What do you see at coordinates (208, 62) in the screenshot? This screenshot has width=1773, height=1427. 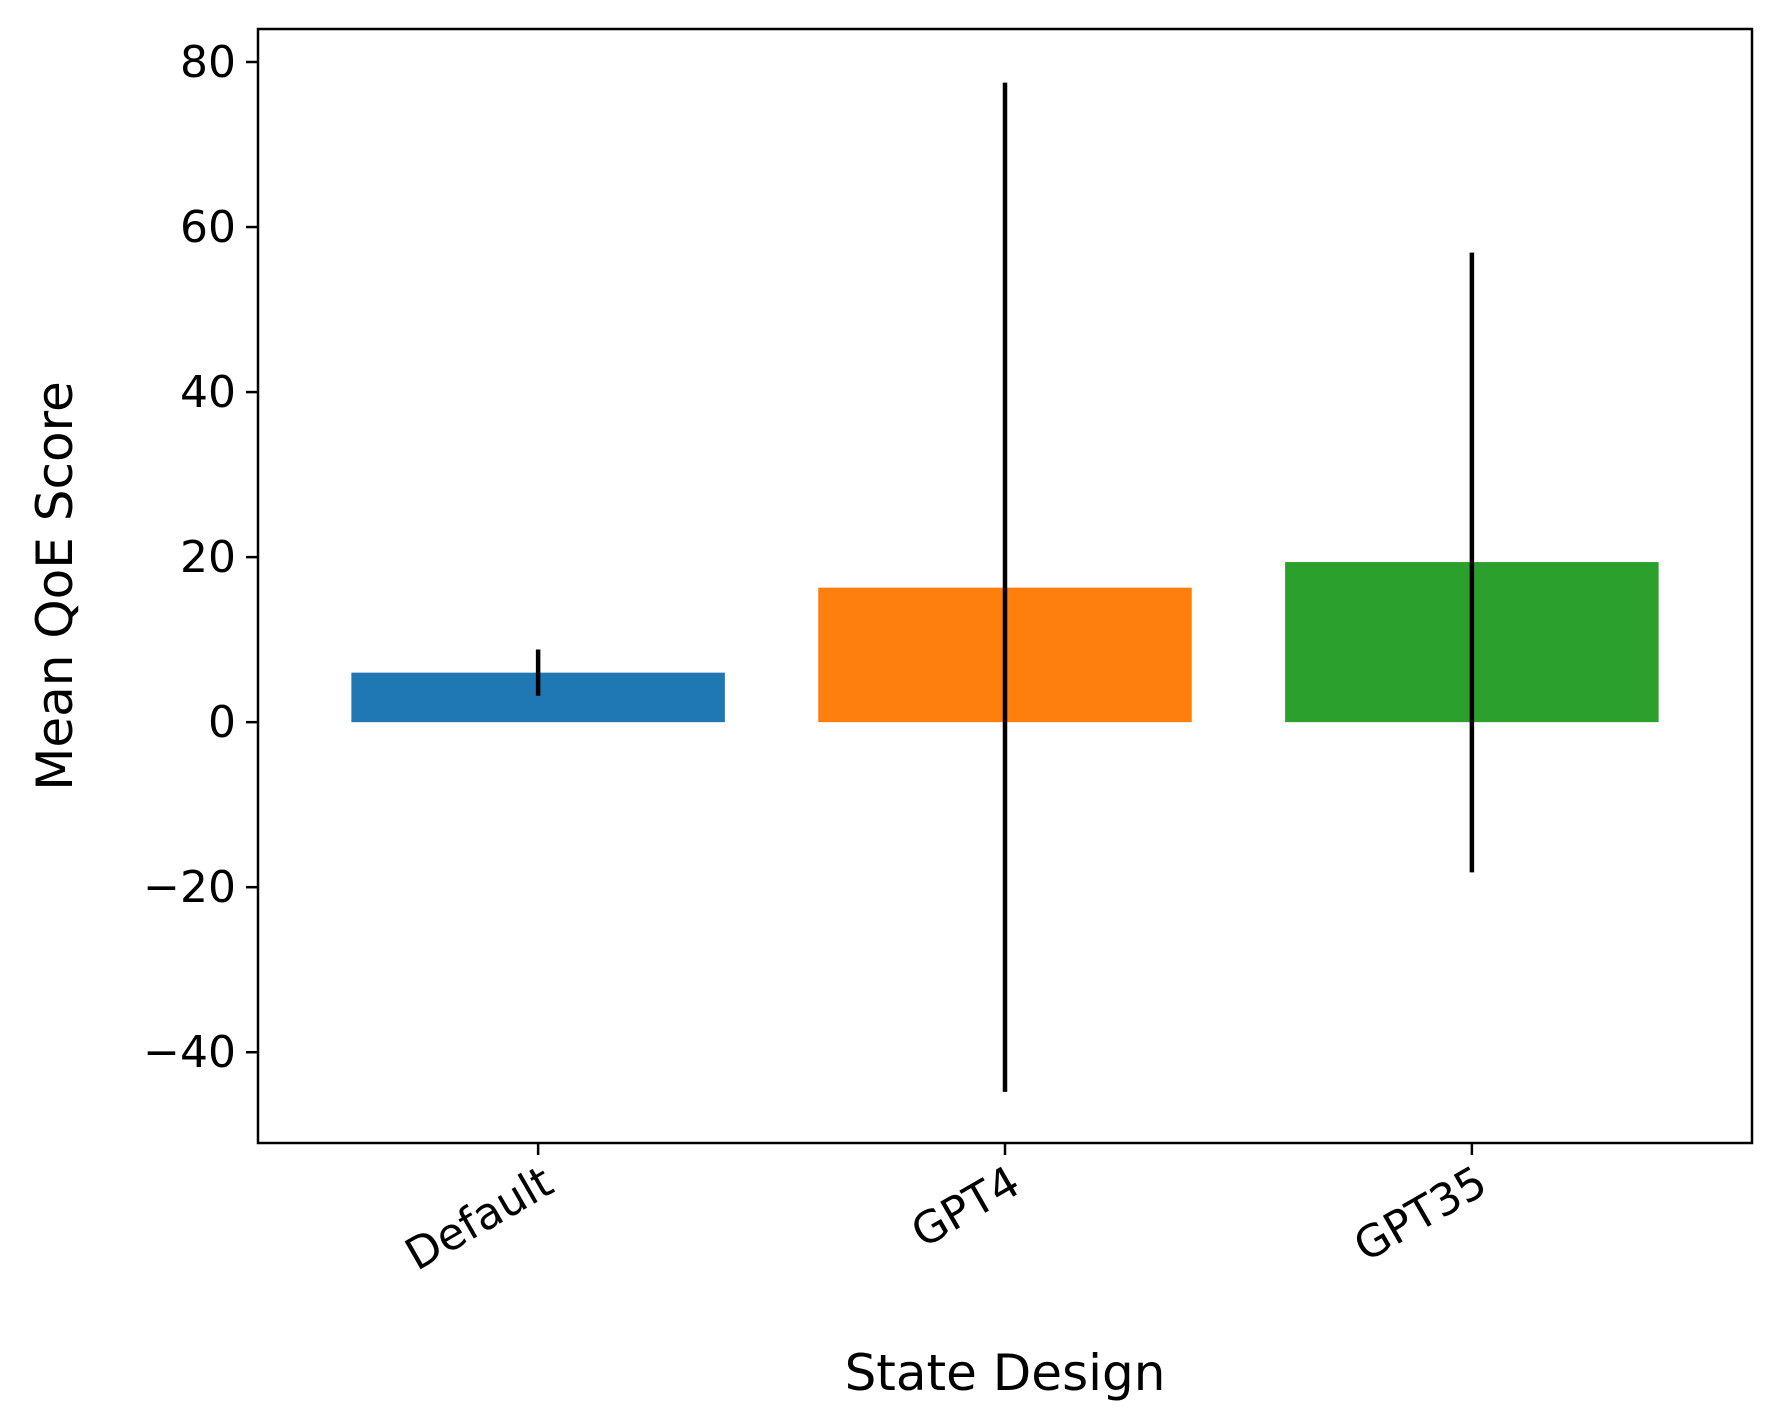 I see `y-tick-label: 80` at bounding box center [208, 62].